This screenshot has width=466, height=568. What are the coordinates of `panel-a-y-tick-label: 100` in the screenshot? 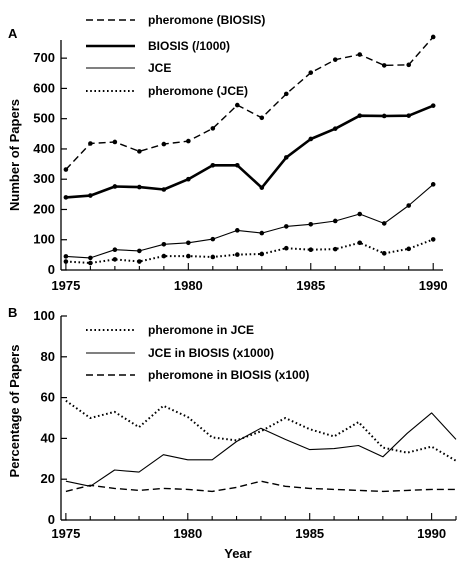 It's located at (44, 239).